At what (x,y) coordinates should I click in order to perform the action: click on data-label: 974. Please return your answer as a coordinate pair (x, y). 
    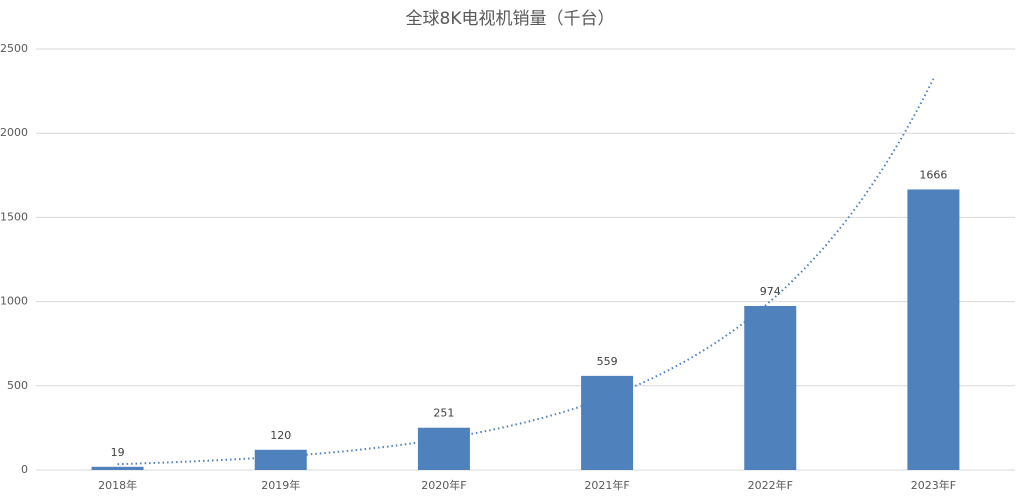
    Looking at the image, I should click on (770, 291).